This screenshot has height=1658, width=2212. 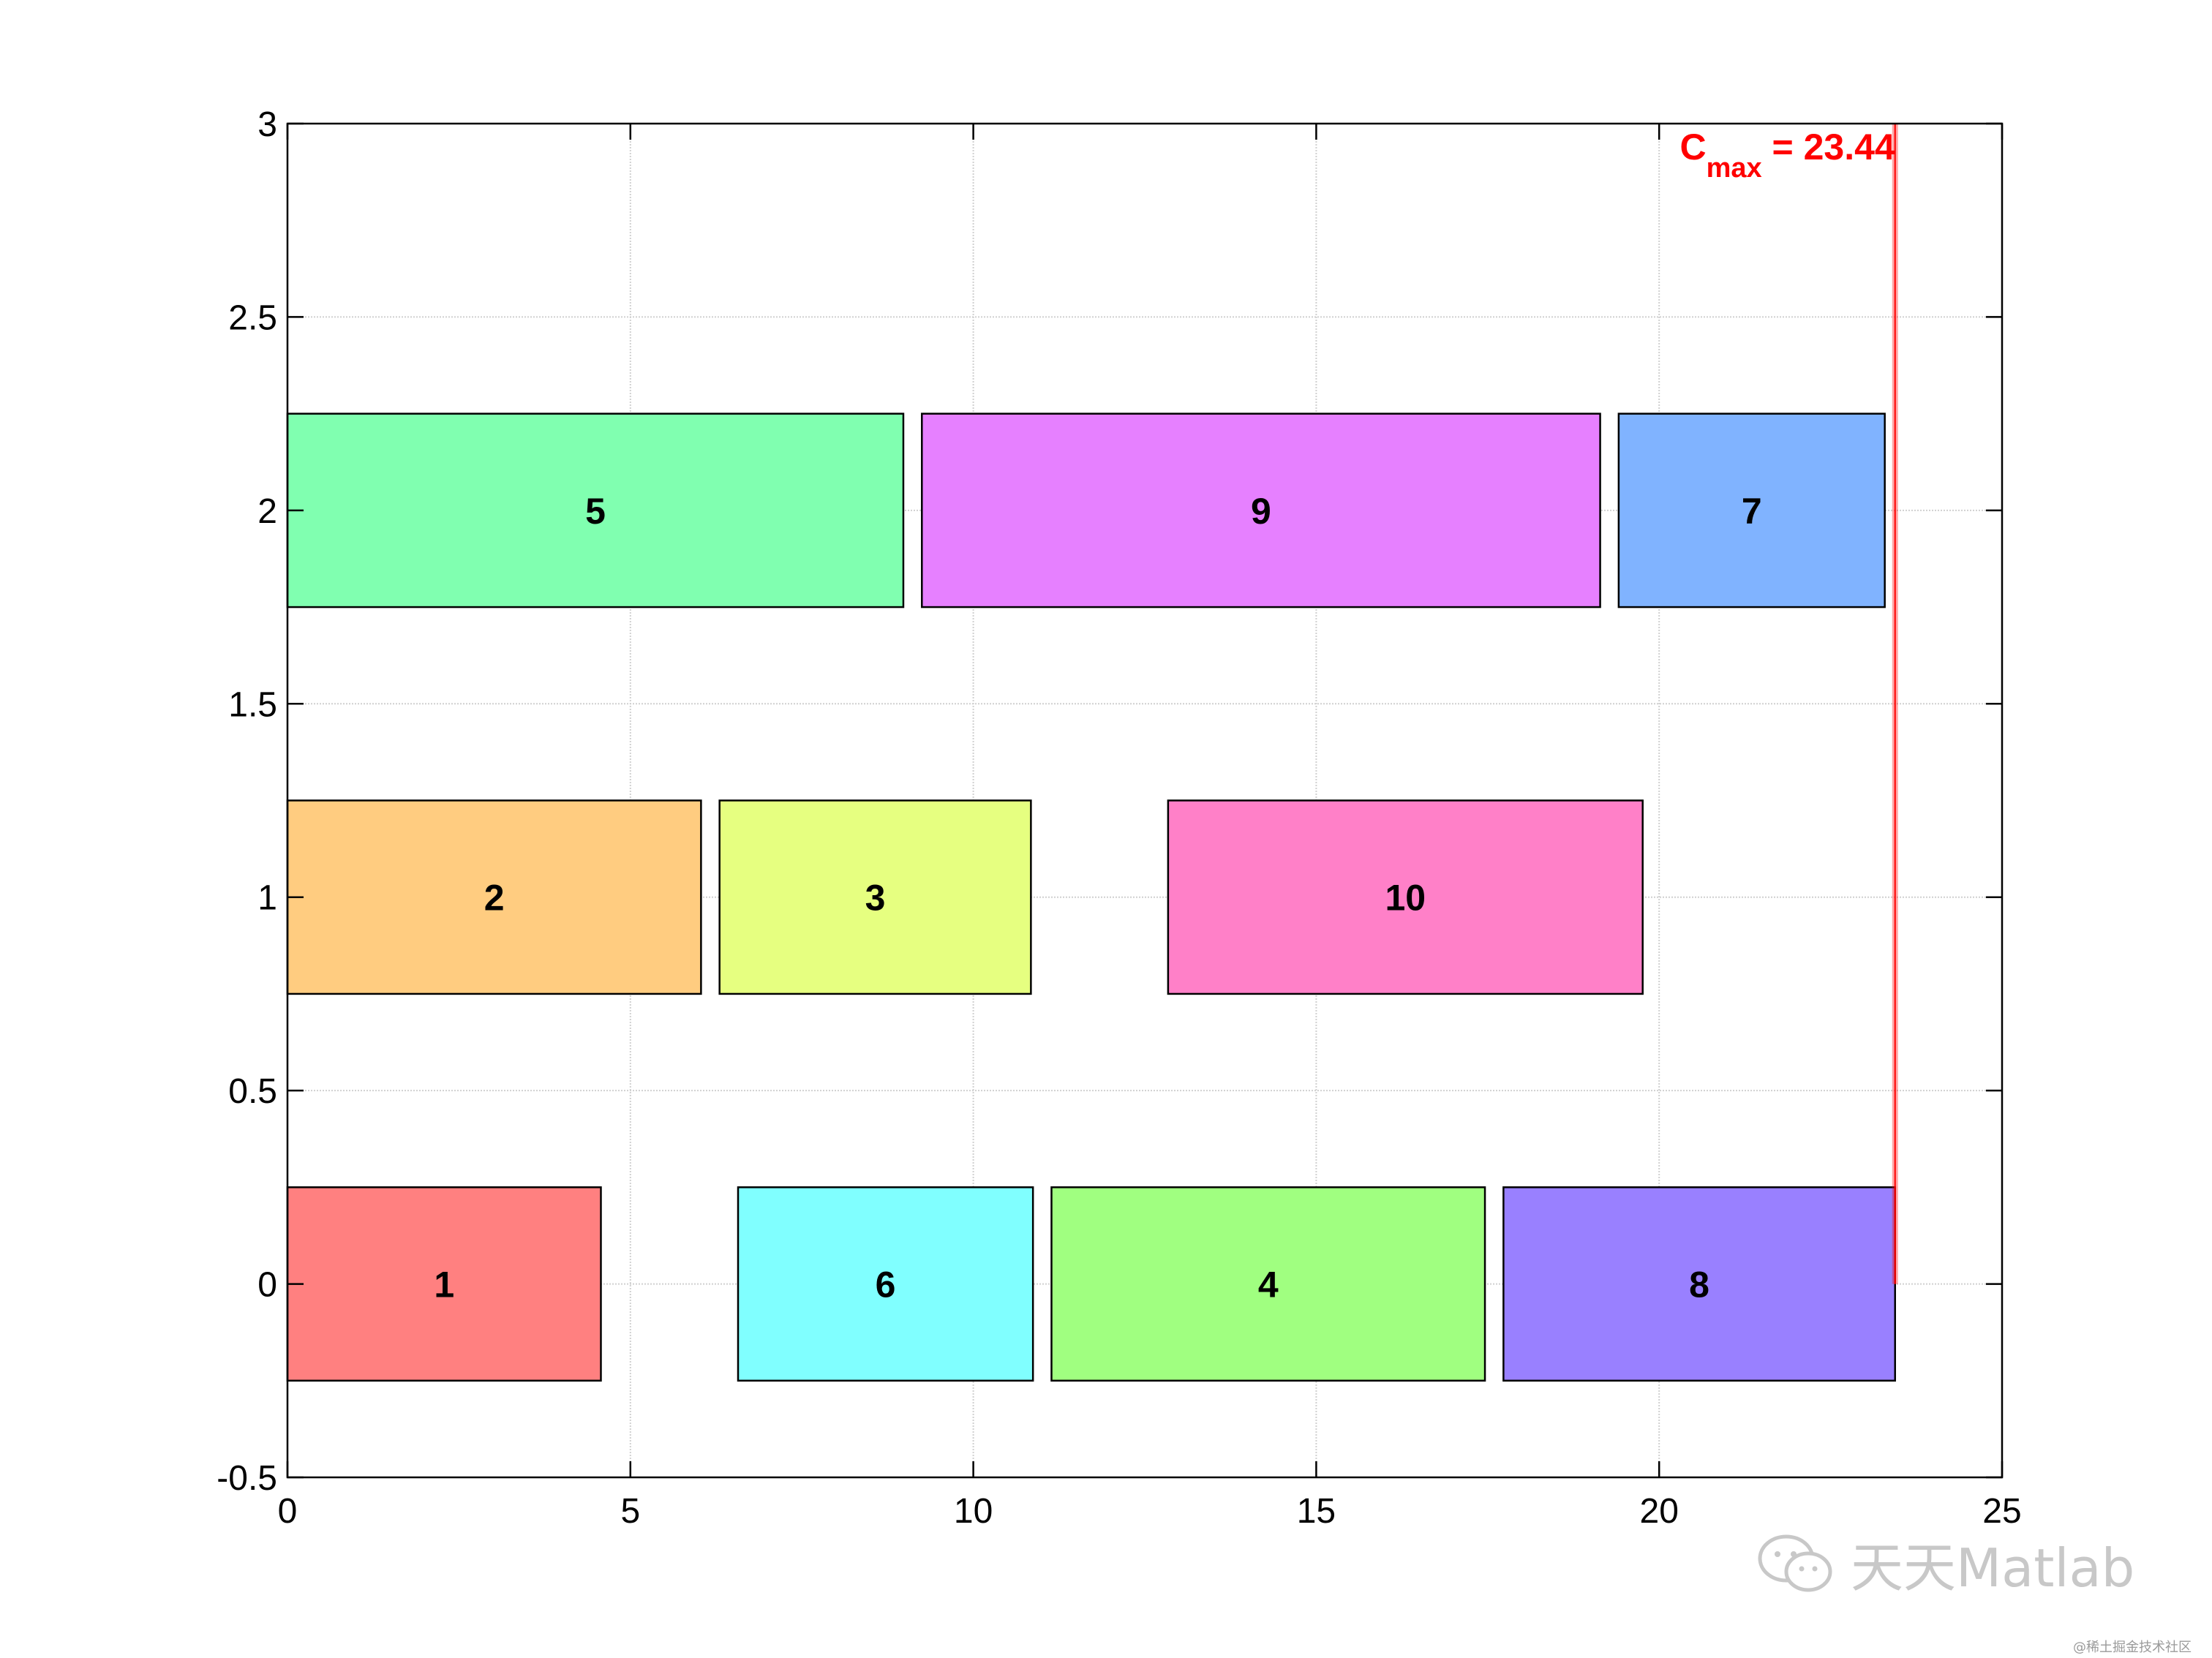 I want to click on task-label-10: 10, so click(x=1405, y=898).